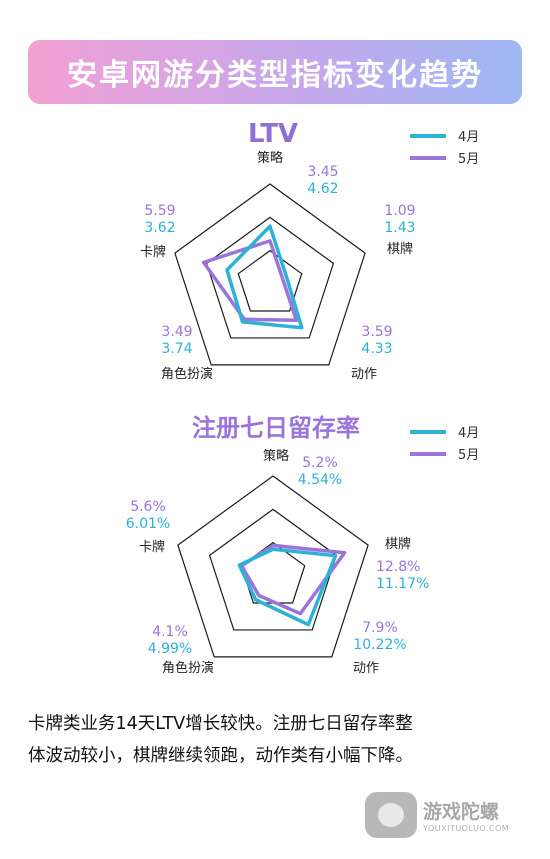  I want to click on value-label-apr-1: 11.17%, so click(402, 584).